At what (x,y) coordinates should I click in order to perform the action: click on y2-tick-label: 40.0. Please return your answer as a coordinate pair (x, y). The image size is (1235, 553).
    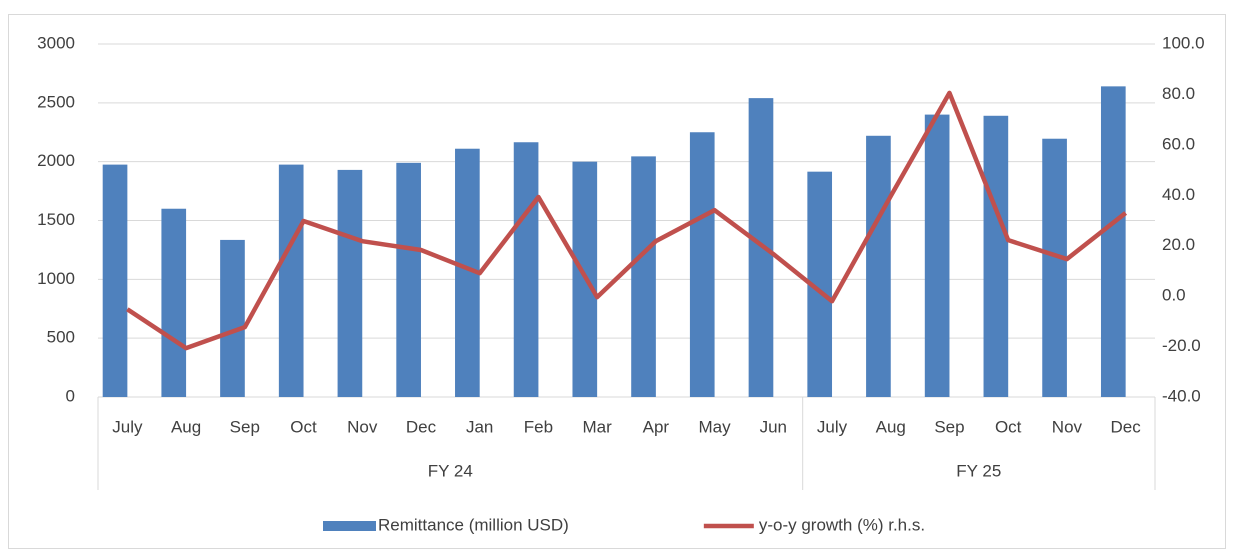
    Looking at the image, I should click on (1178, 194).